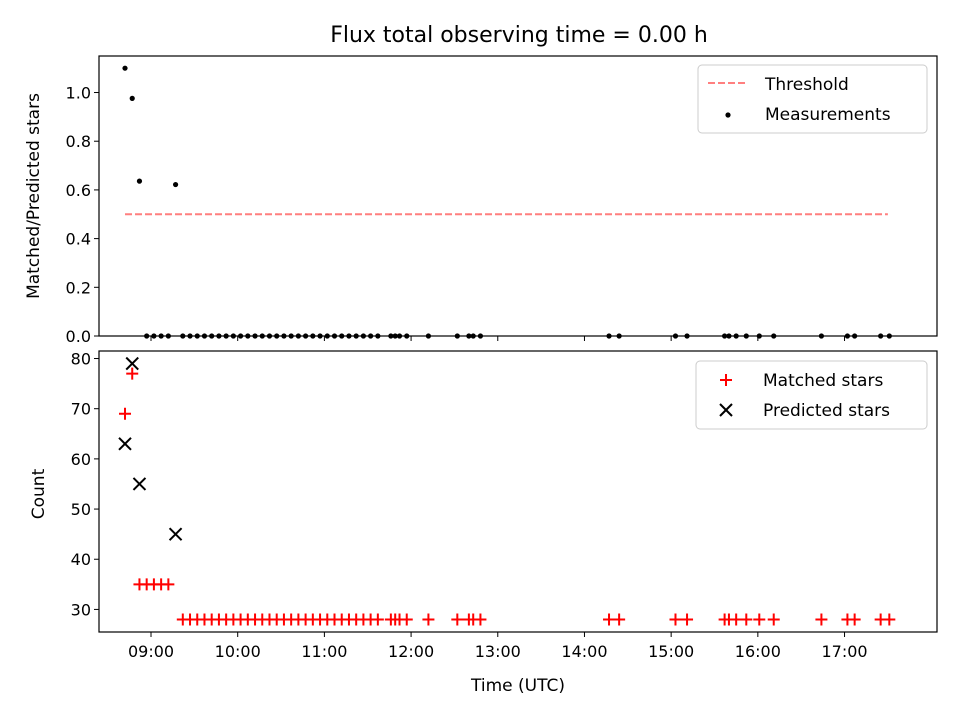 The image size is (960, 720). I want to click on x-tick-label: 16:00, so click(758, 651).